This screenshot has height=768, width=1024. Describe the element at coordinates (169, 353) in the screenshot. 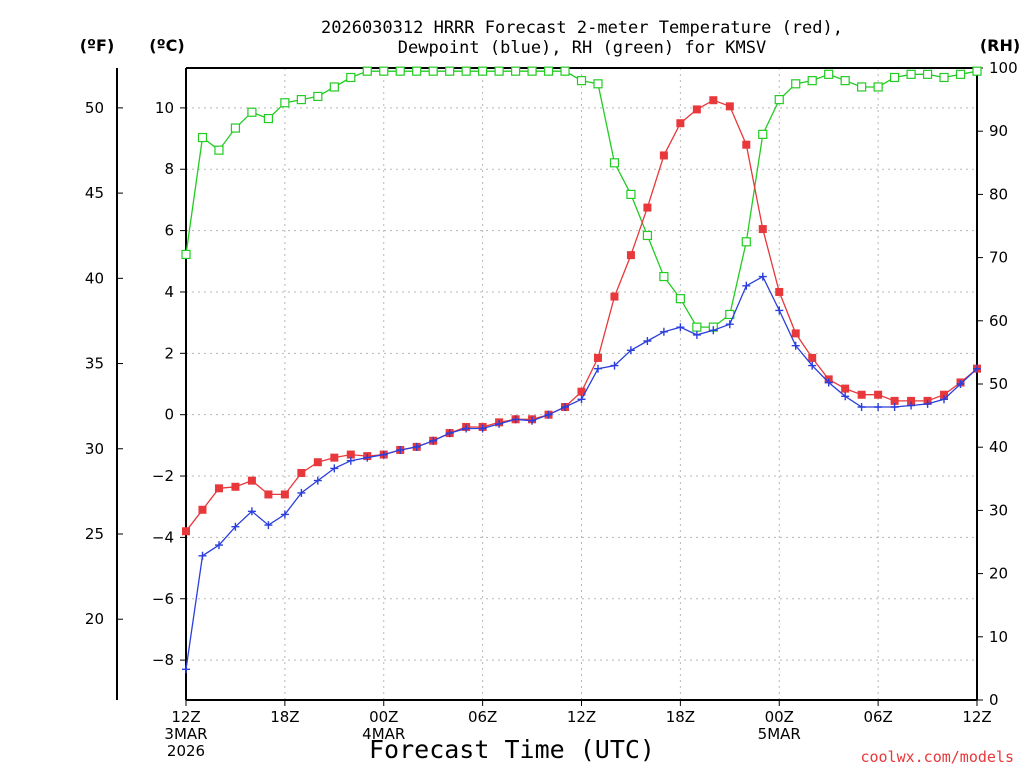

I see `celsius-tick-label: 2` at that location.